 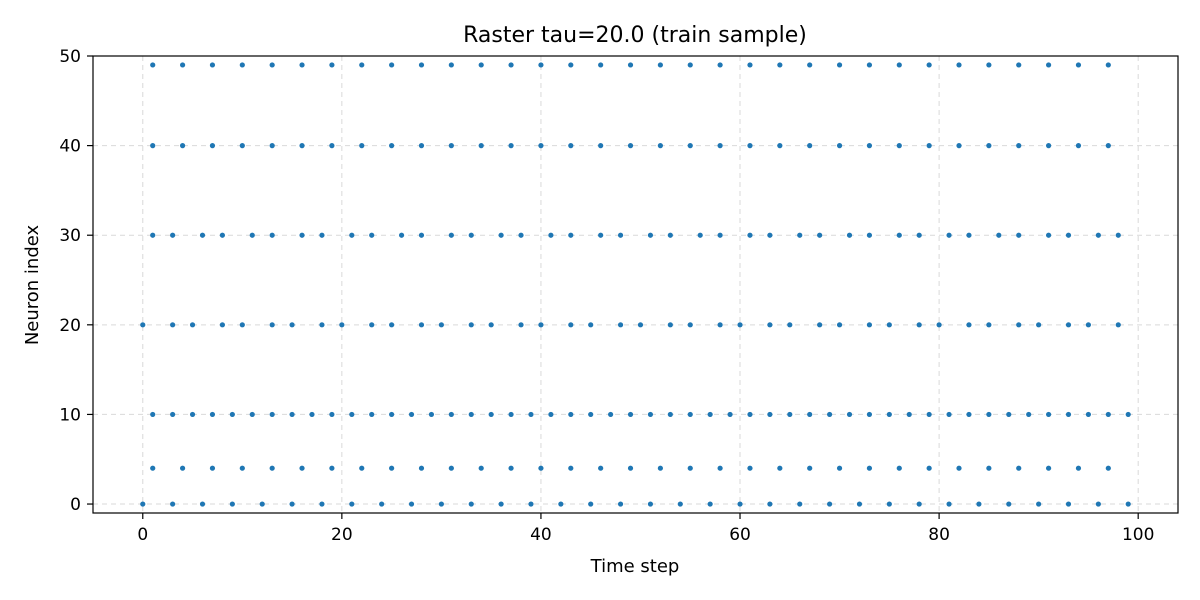 What do you see at coordinates (939, 535) in the screenshot?
I see `x-tick-label: 80` at bounding box center [939, 535].